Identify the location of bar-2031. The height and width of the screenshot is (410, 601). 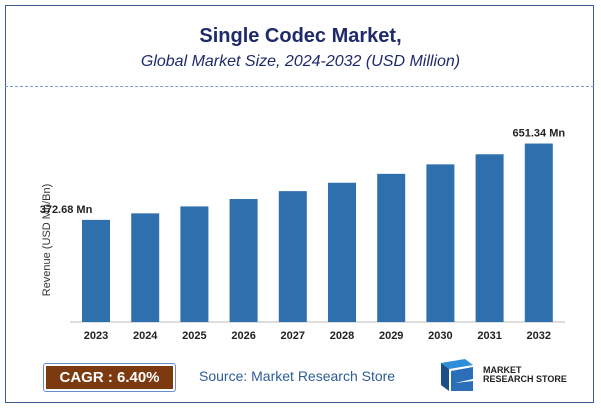
(489, 238).